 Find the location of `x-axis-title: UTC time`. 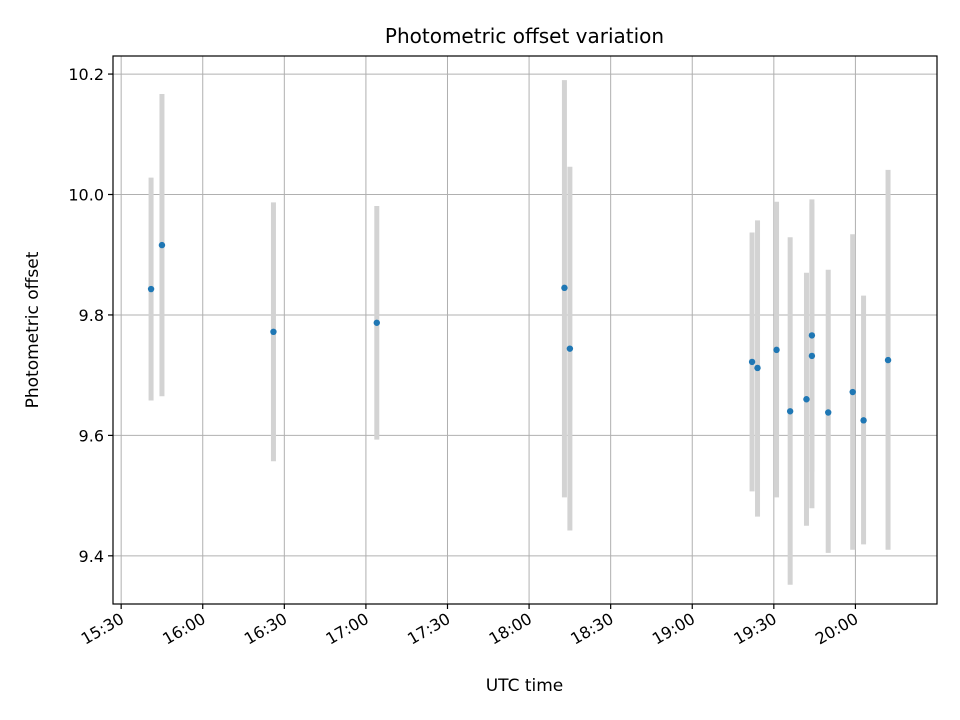

x-axis-title: UTC time is located at coordinates (525, 686).